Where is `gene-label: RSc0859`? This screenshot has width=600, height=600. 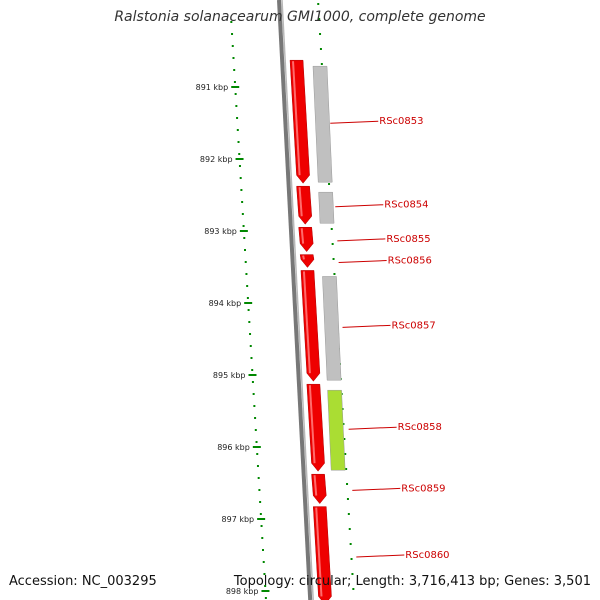 gene-label: RSc0859 is located at coordinates (423, 488).